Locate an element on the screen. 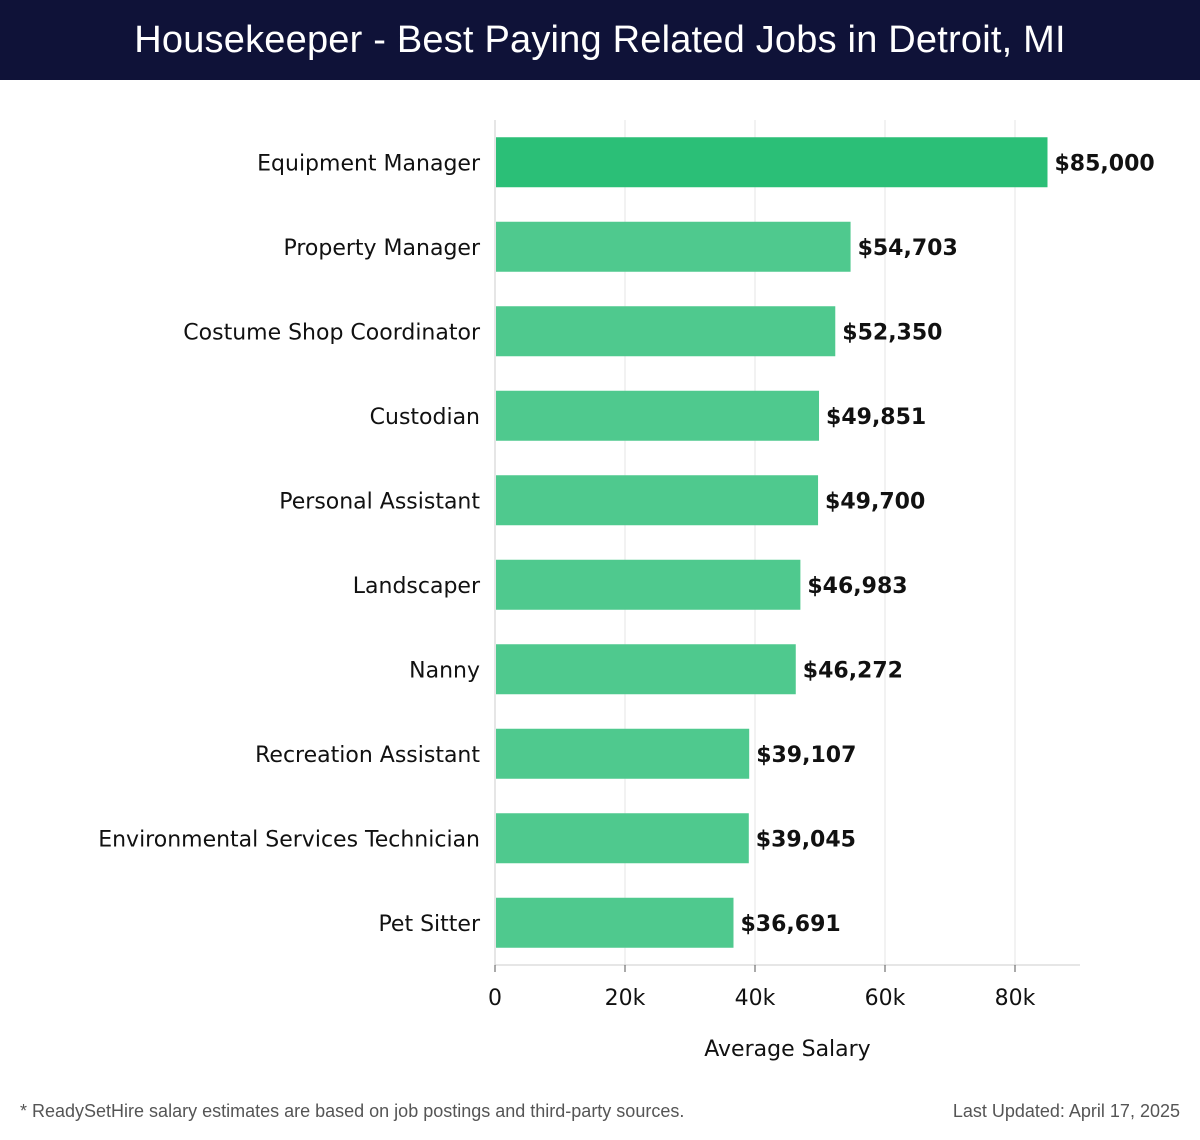 Image resolution: width=1200 pixels, height=1140 pixels. category-label: Pet Sitter is located at coordinates (429, 924).